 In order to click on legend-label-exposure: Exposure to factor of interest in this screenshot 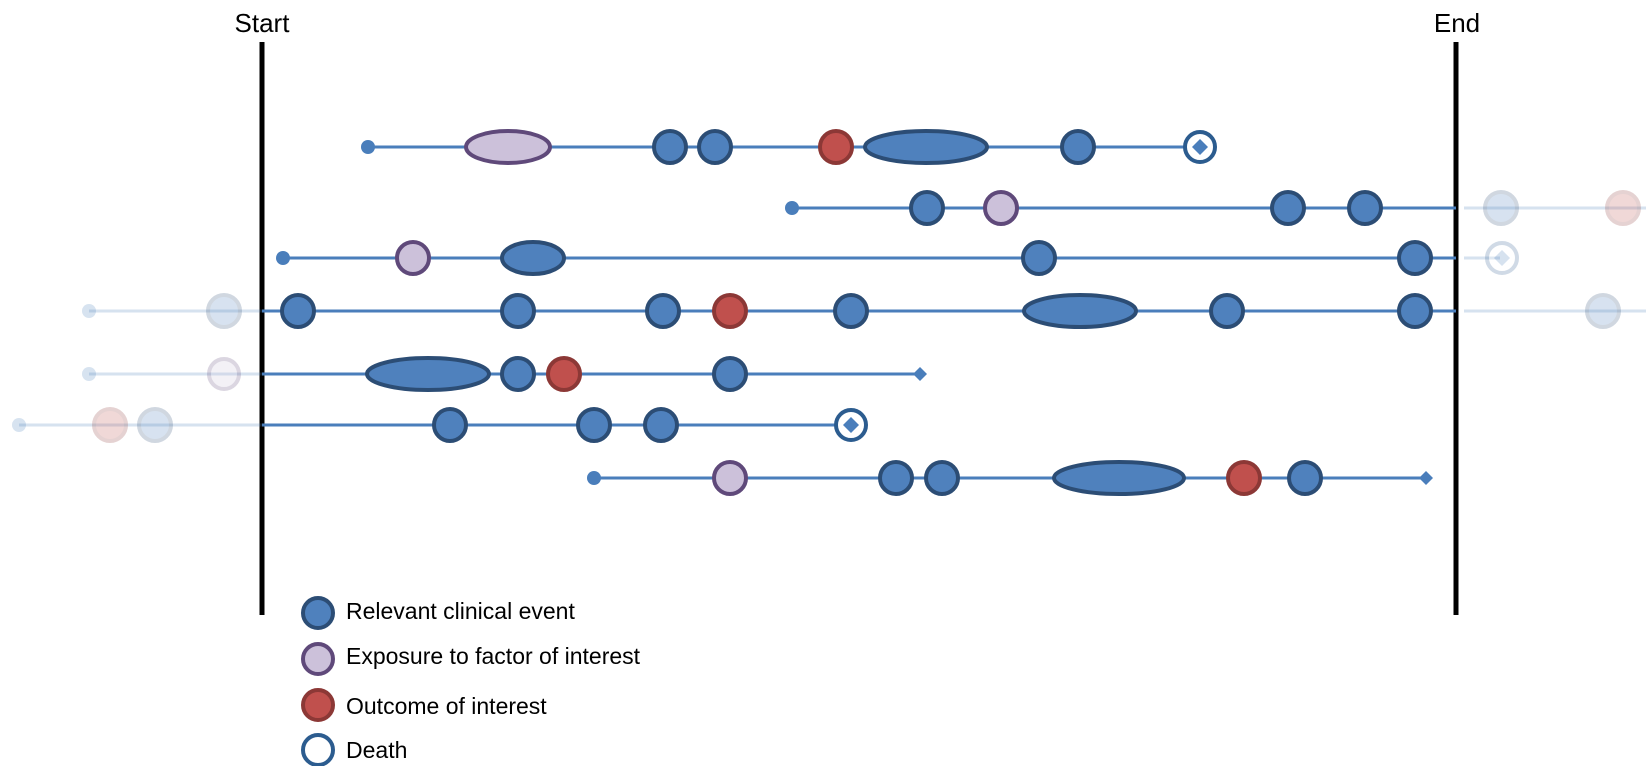, I will do `click(493, 656)`.